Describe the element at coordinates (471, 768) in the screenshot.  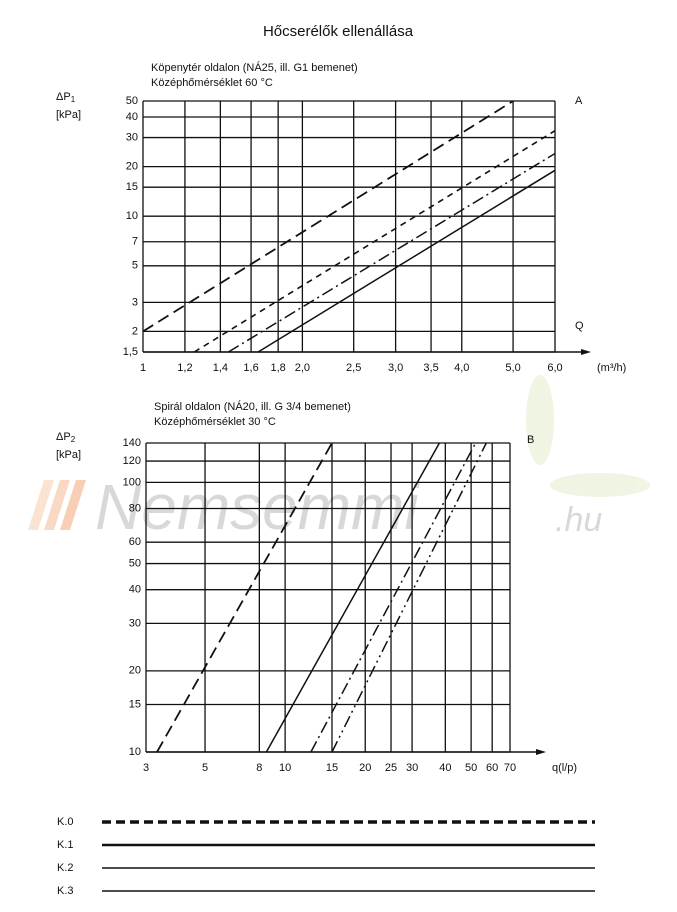
I see `x-tick-label: 50` at that location.